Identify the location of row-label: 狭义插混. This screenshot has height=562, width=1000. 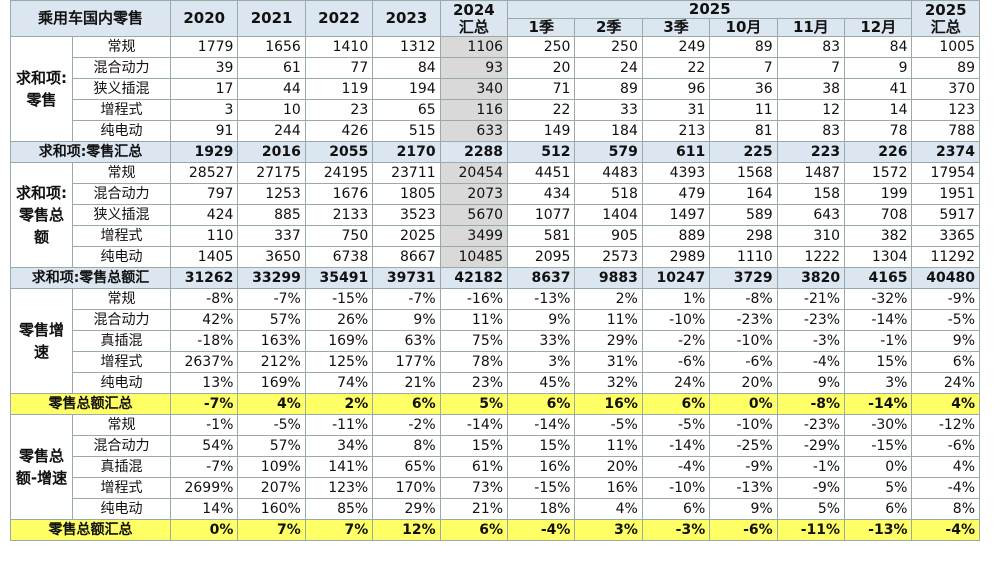
(121, 89).